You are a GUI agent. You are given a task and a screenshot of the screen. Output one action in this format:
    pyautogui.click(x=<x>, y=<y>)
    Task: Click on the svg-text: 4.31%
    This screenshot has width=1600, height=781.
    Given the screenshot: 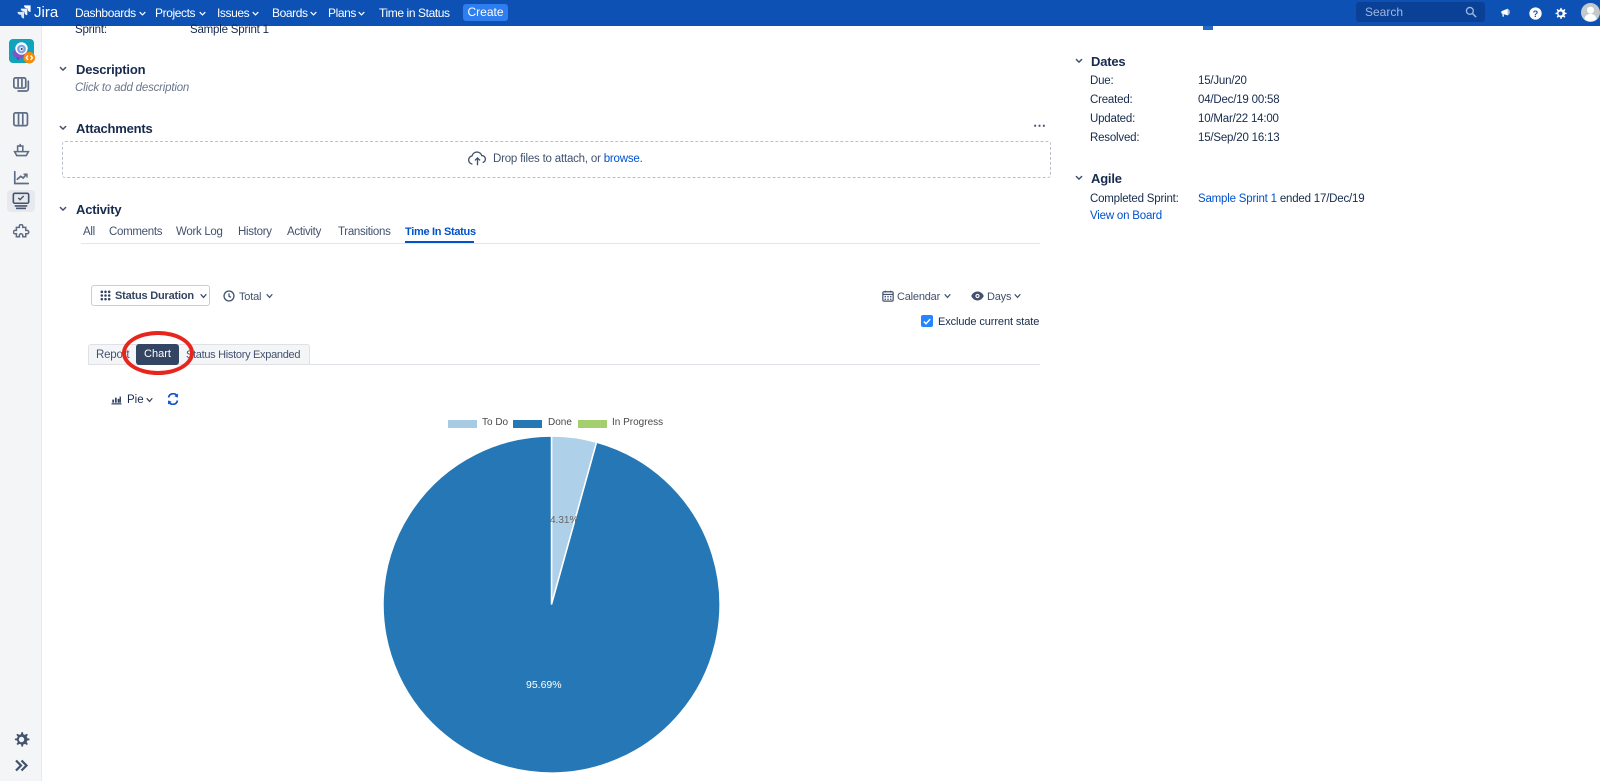 What is the action you would take?
    pyautogui.click(x=564, y=520)
    